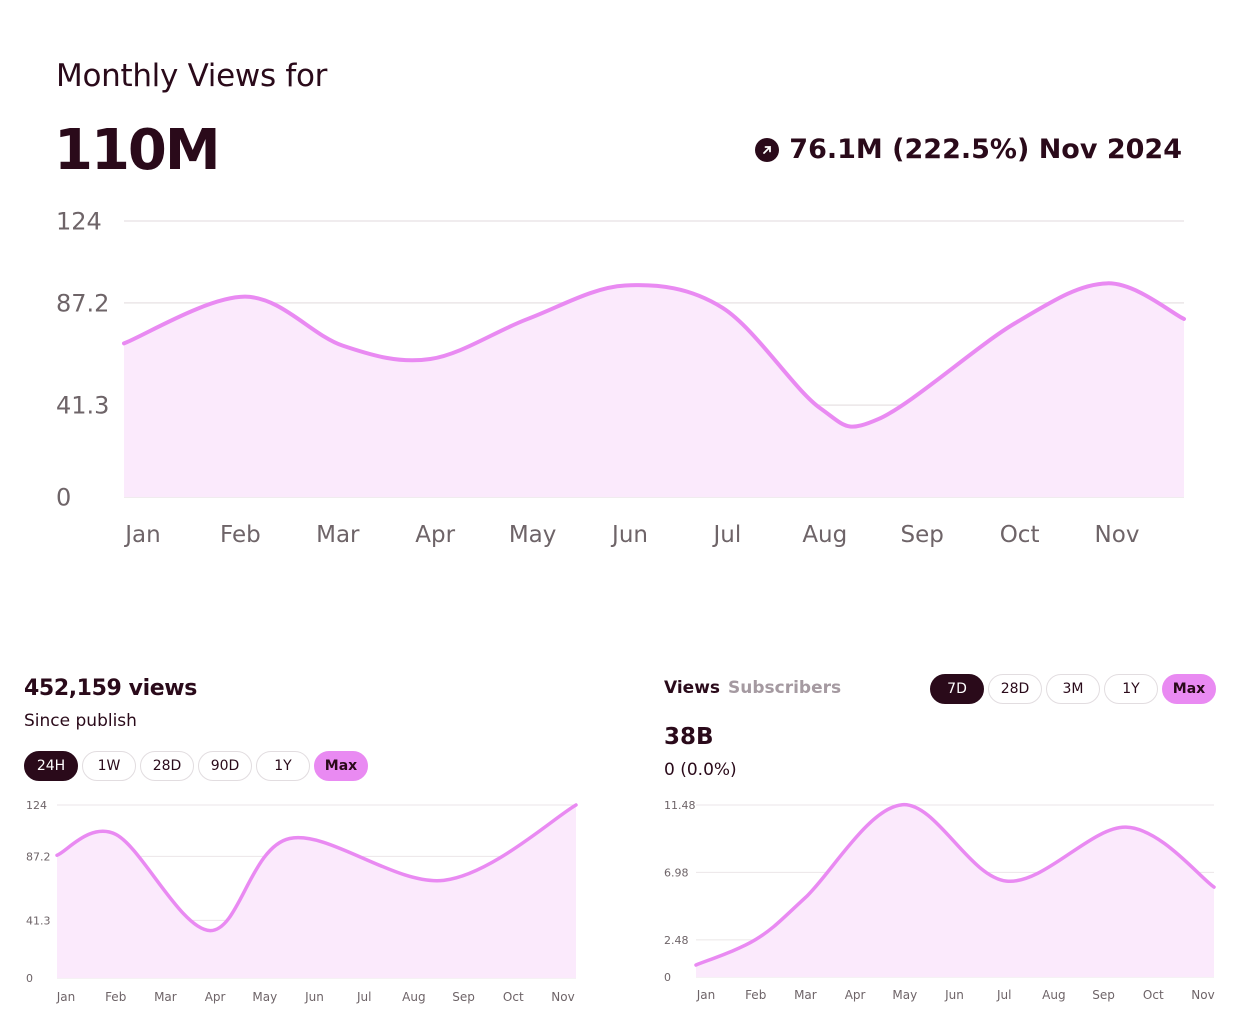  Describe the element at coordinates (785, 688) in the screenshot. I see `tab-subscribers: Subscribers` at that location.